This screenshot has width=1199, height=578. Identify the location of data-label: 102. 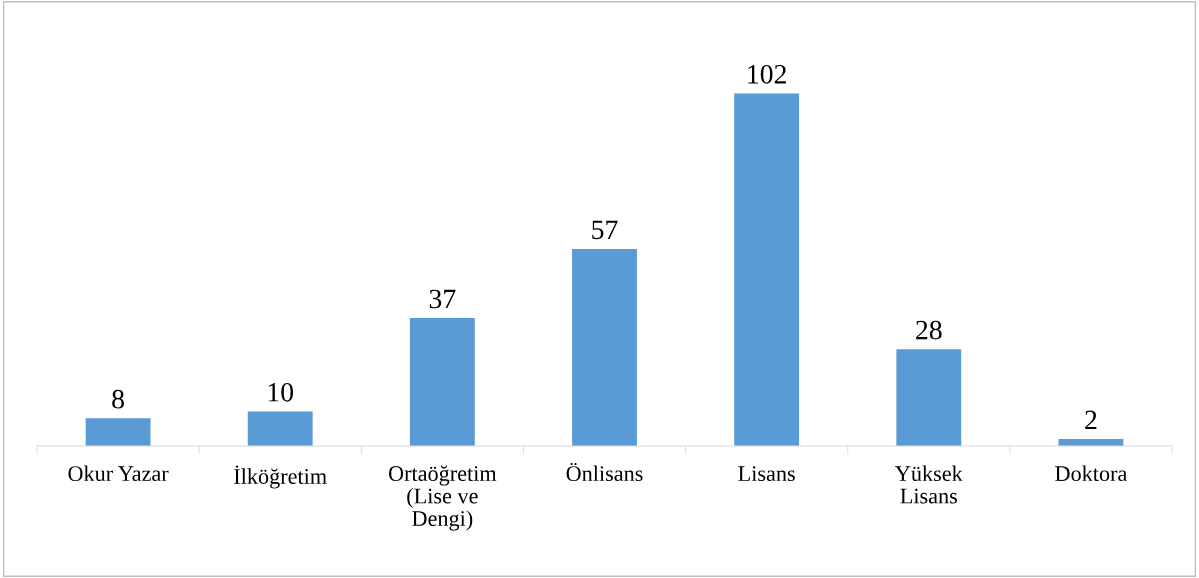
(767, 74).